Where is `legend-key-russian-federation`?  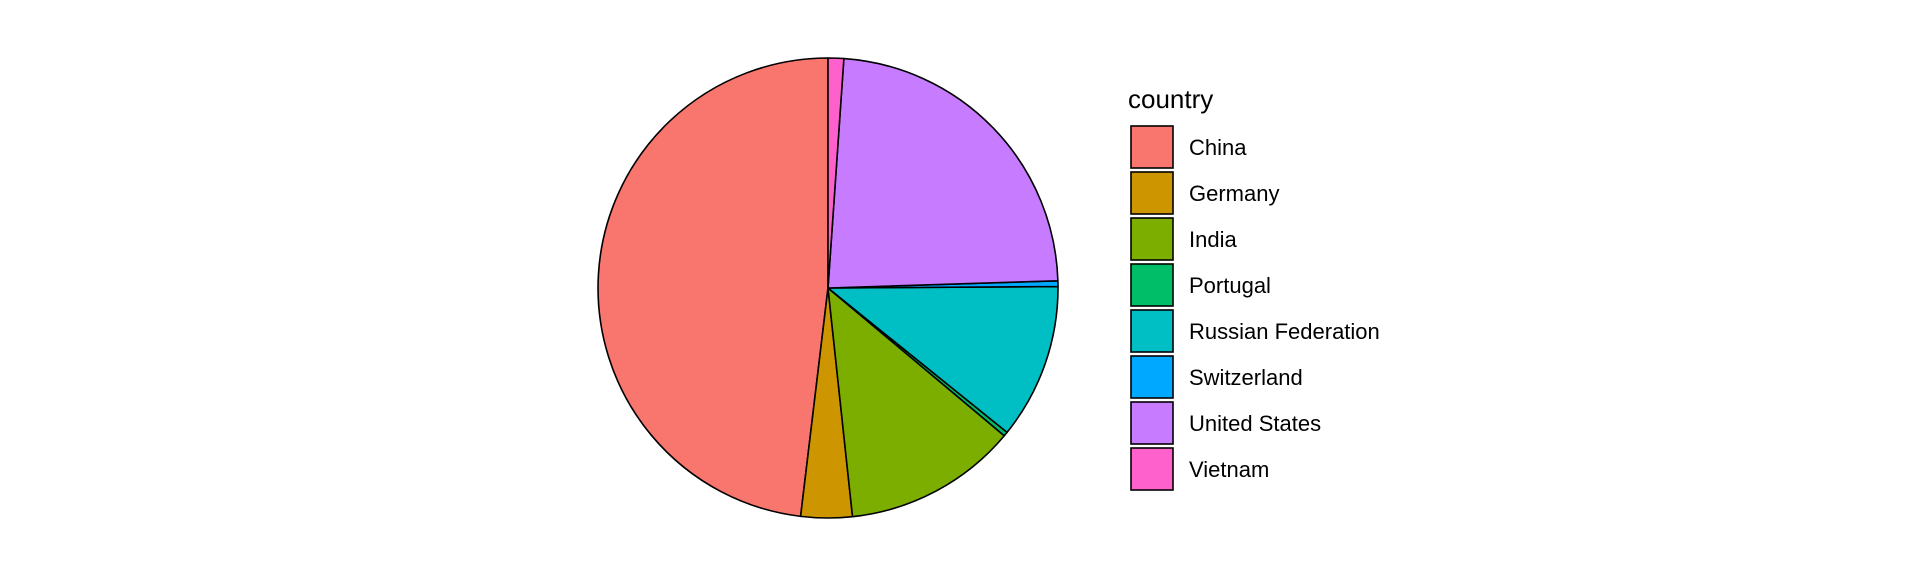
legend-key-russian-federation is located at coordinates (1152, 331).